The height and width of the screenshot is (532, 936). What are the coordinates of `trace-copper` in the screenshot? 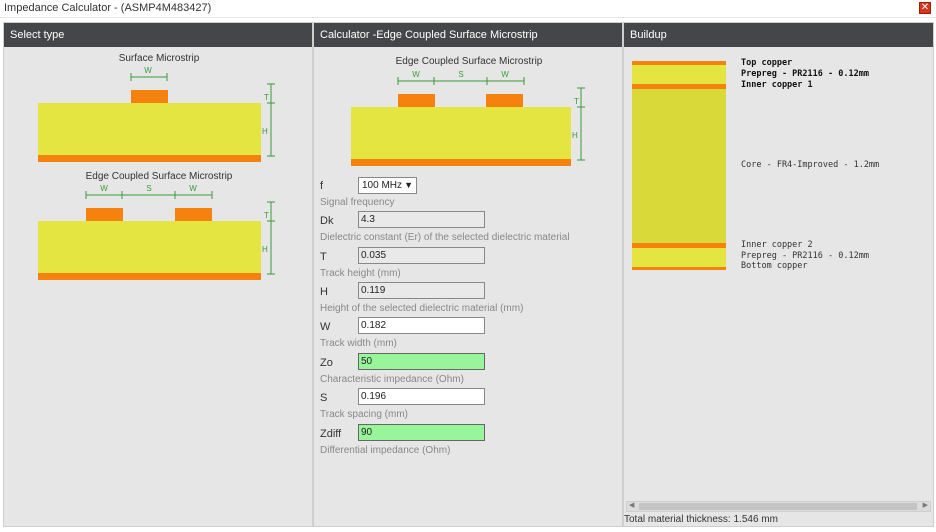 It's located at (149, 96).